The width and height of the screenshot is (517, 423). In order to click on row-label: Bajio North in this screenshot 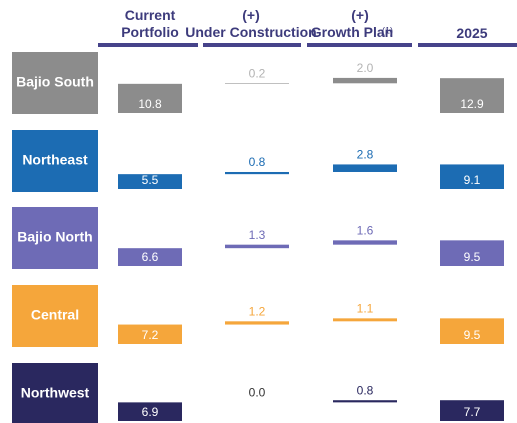, I will do `click(54, 237)`.